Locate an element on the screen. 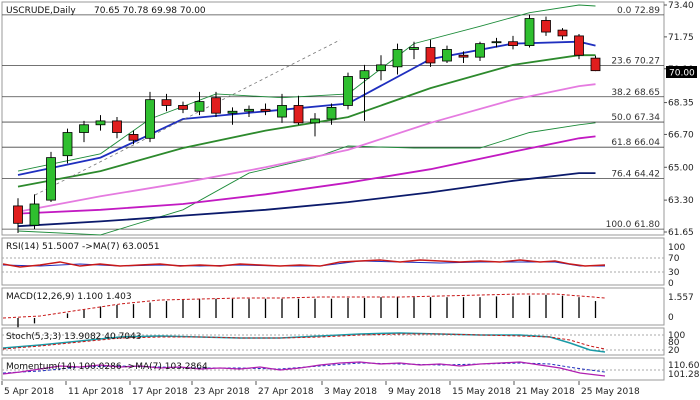 The width and height of the screenshot is (700, 400). fib-label-0: 0.0 72.89 is located at coordinates (638, 11).